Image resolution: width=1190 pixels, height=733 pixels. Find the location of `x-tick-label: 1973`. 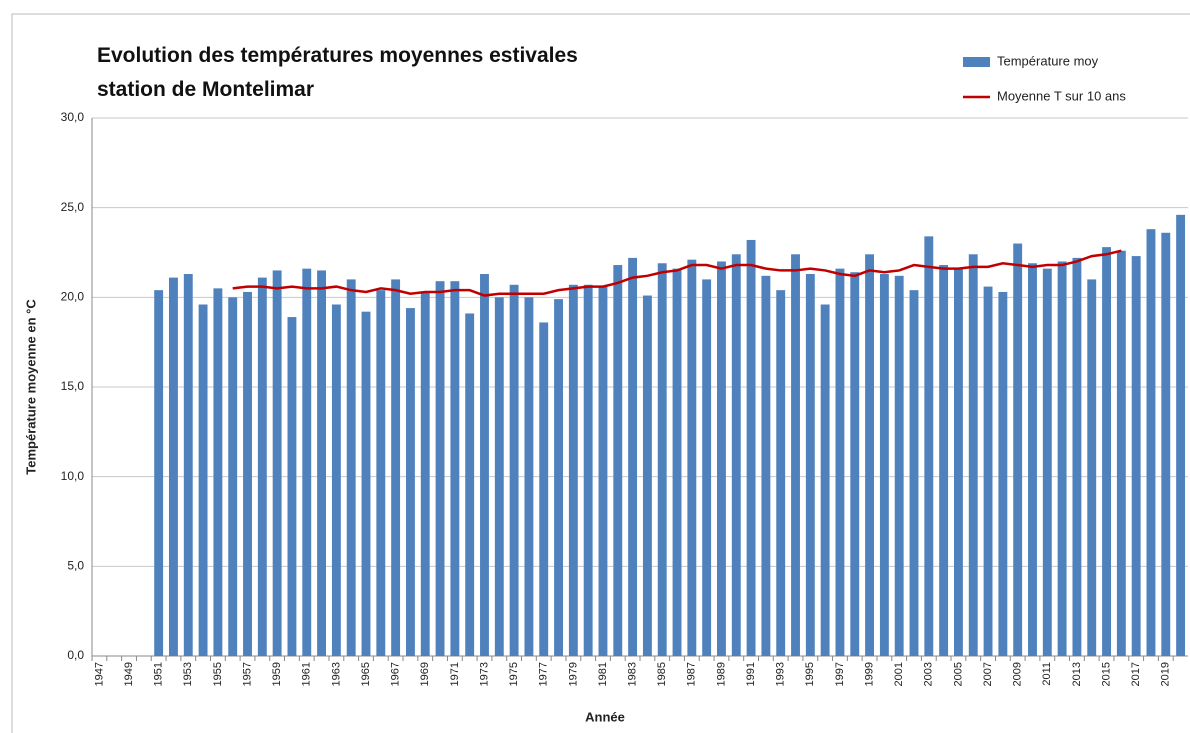

x-tick-label: 1973 is located at coordinates (484, 674).